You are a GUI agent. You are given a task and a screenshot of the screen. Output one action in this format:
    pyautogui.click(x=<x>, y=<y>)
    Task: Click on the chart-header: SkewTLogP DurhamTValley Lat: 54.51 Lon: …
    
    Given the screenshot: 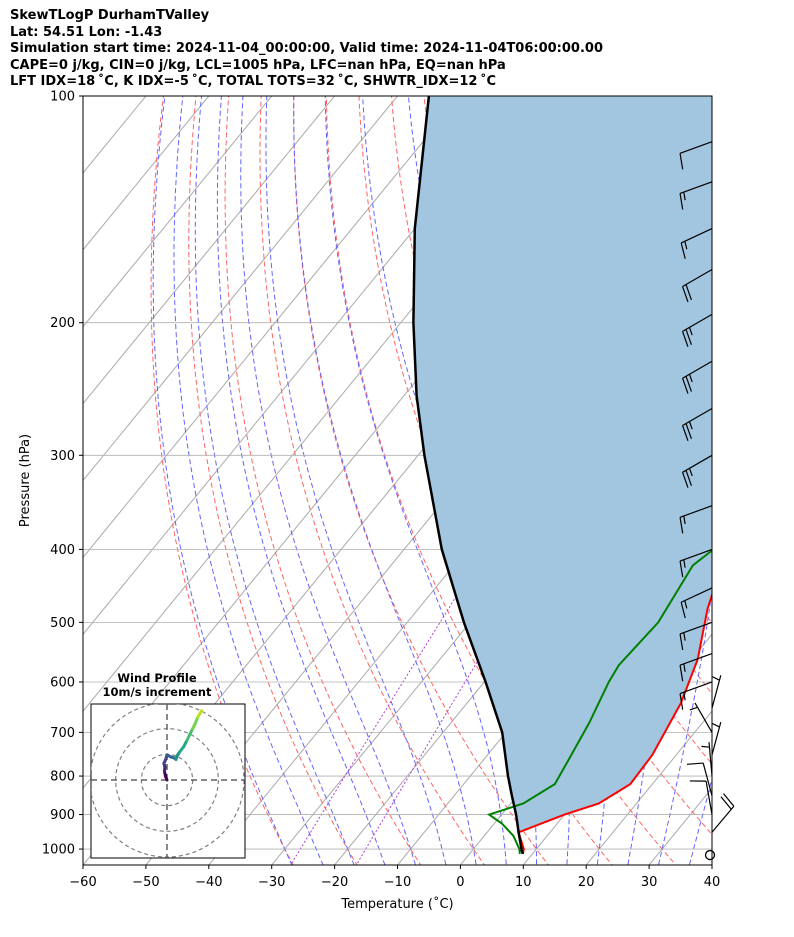 What is the action you would take?
    pyautogui.click(x=306, y=49)
    